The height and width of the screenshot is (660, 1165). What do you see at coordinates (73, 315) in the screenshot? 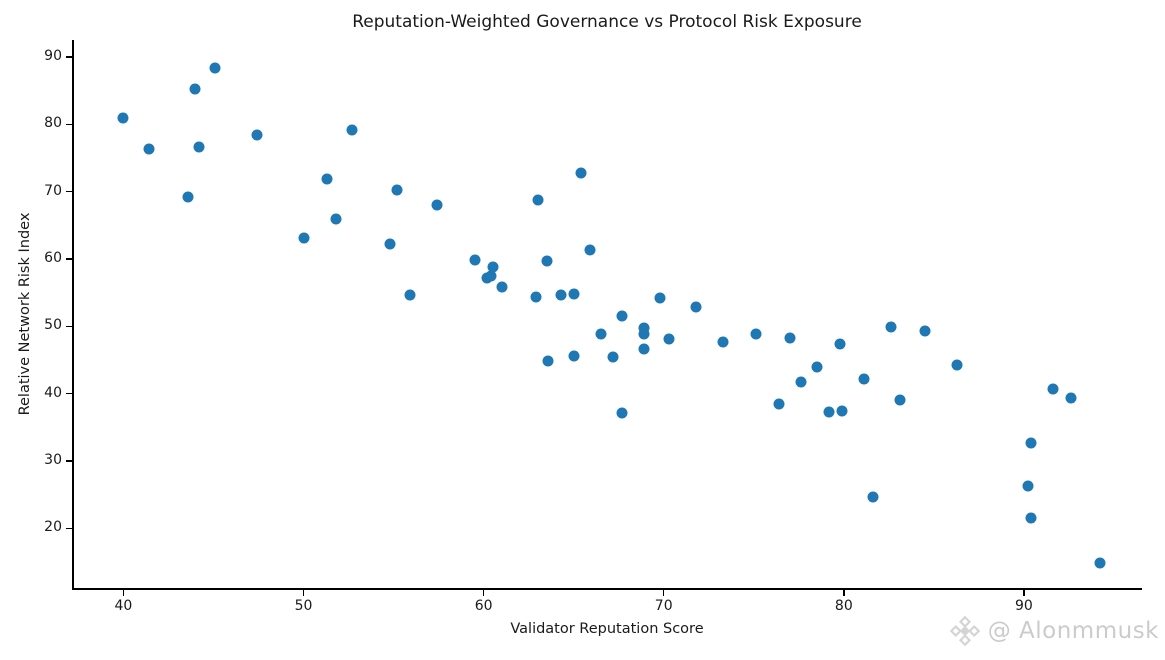
I see `y-axis-spine` at bounding box center [73, 315].